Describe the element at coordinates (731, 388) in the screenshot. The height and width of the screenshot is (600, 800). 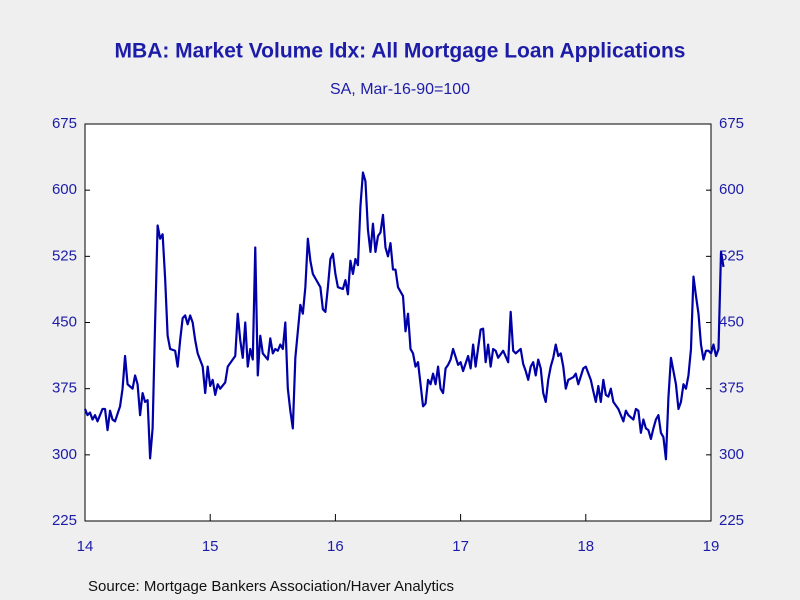
I see `y2-tick-label: 375` at that location.